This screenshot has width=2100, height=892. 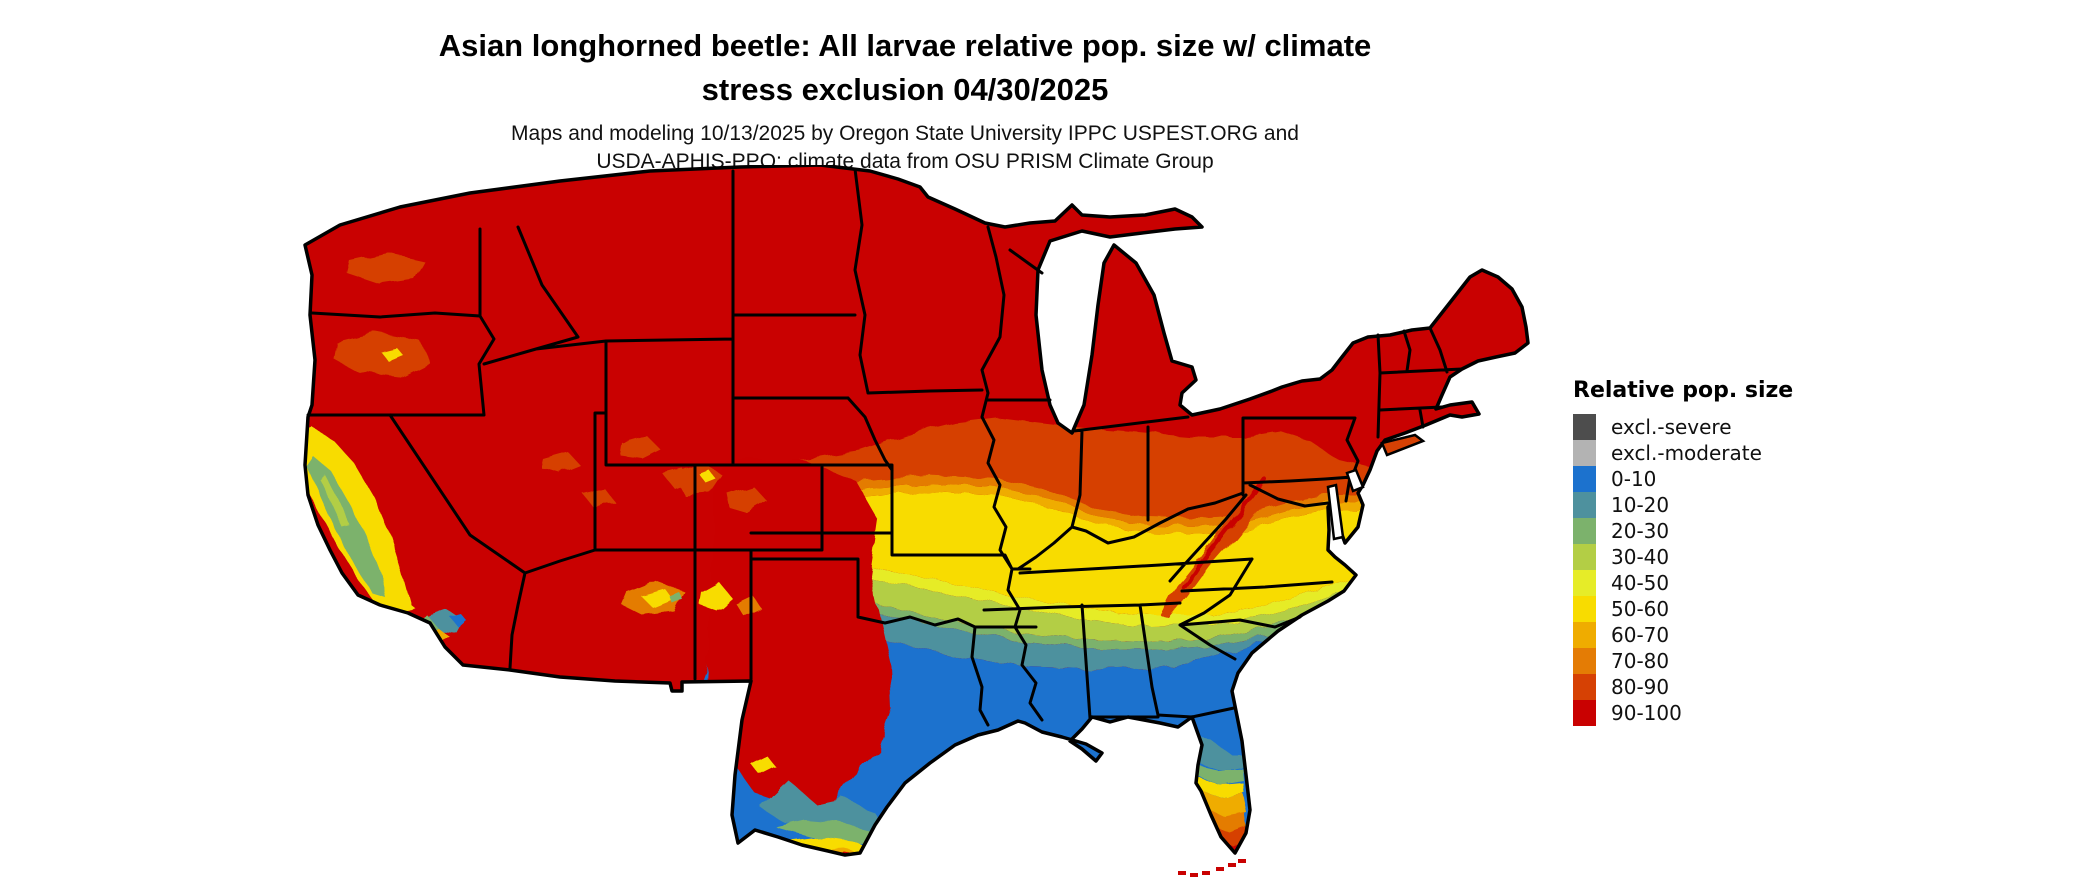 I want to click on legend-row-label: 90-100, so click(x=1646, y=713).